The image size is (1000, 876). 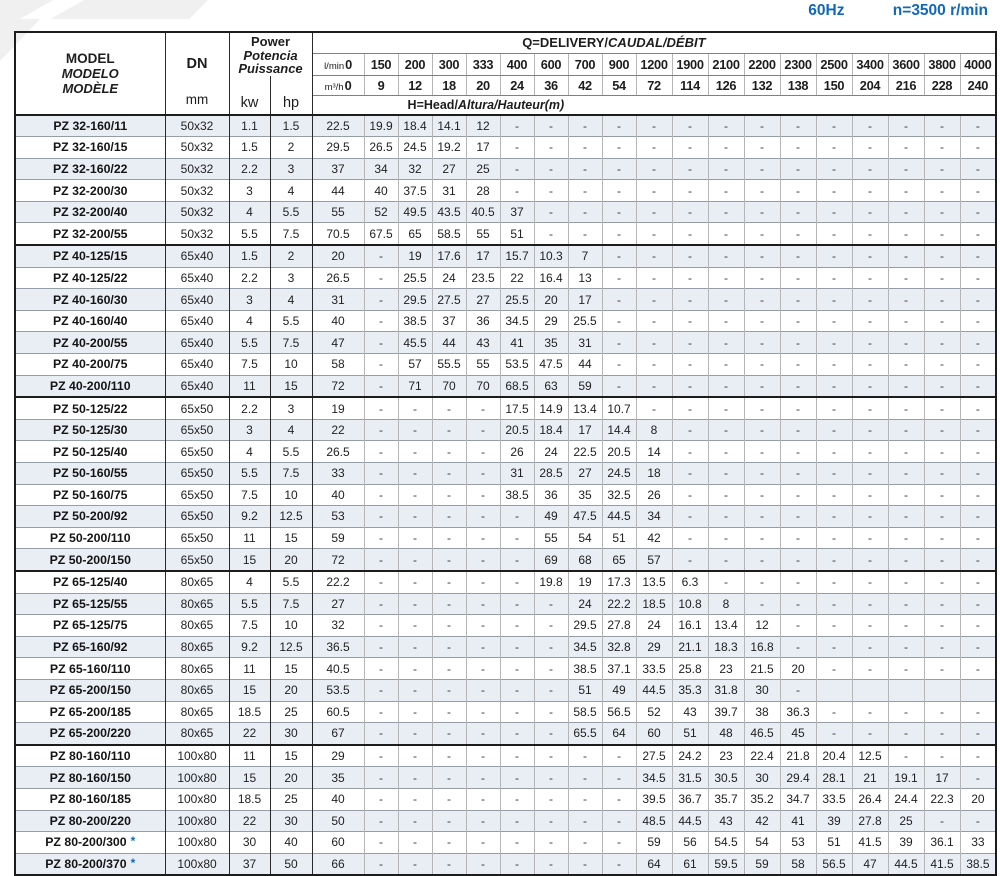 What do you see at coordinates (906, 864) in the screenshot?
I see `head-cell: 44.5` at bounding box center [906, 864].